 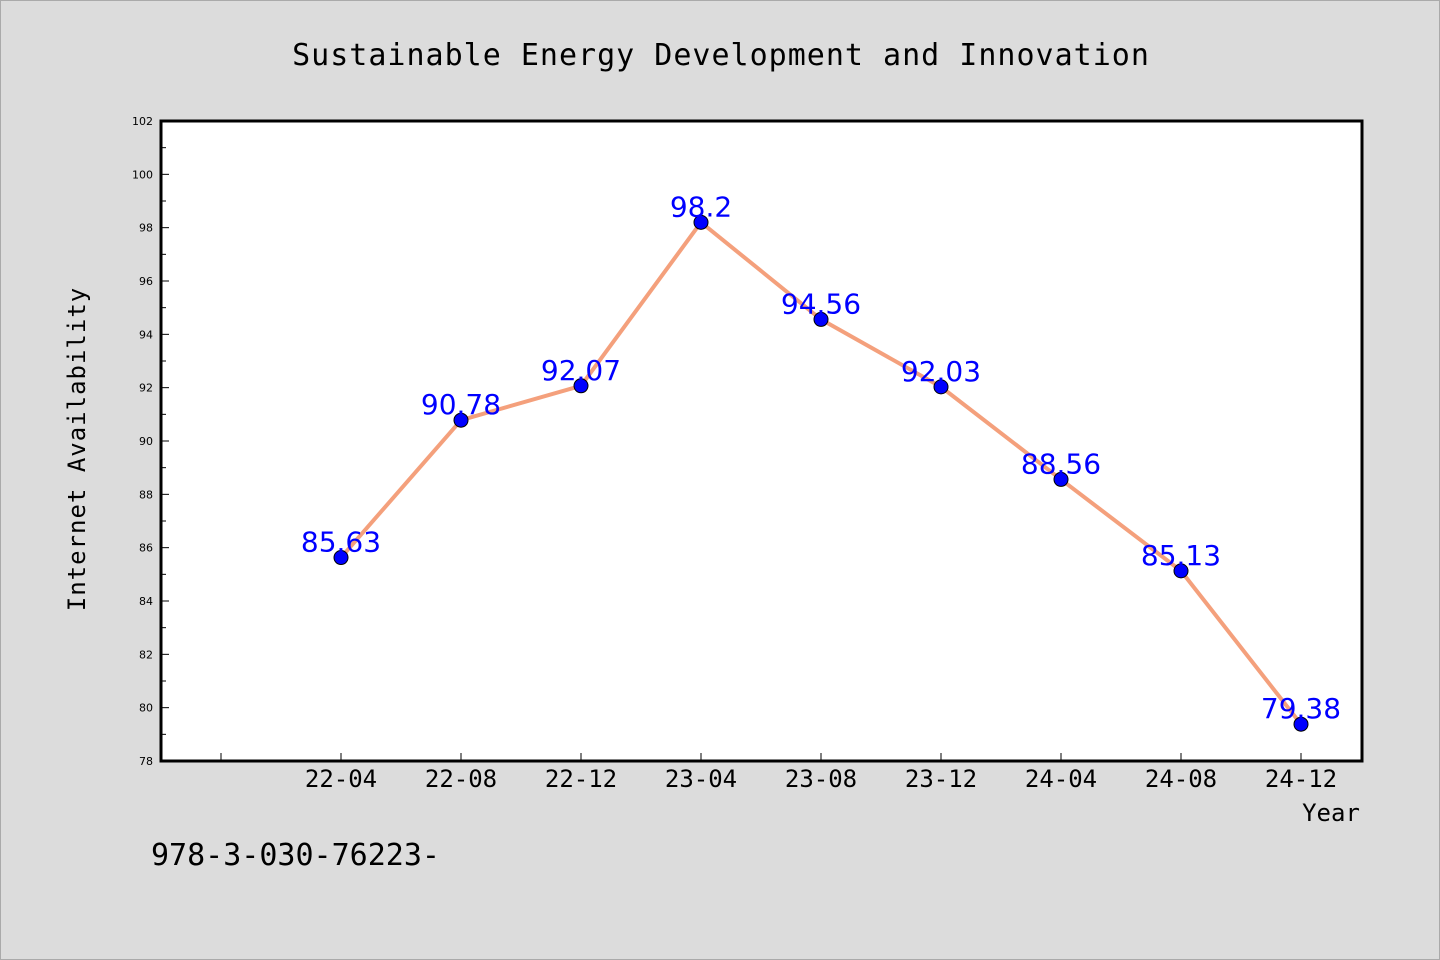 I want to click on data-label: 85.63, so click(x=341, y=542).